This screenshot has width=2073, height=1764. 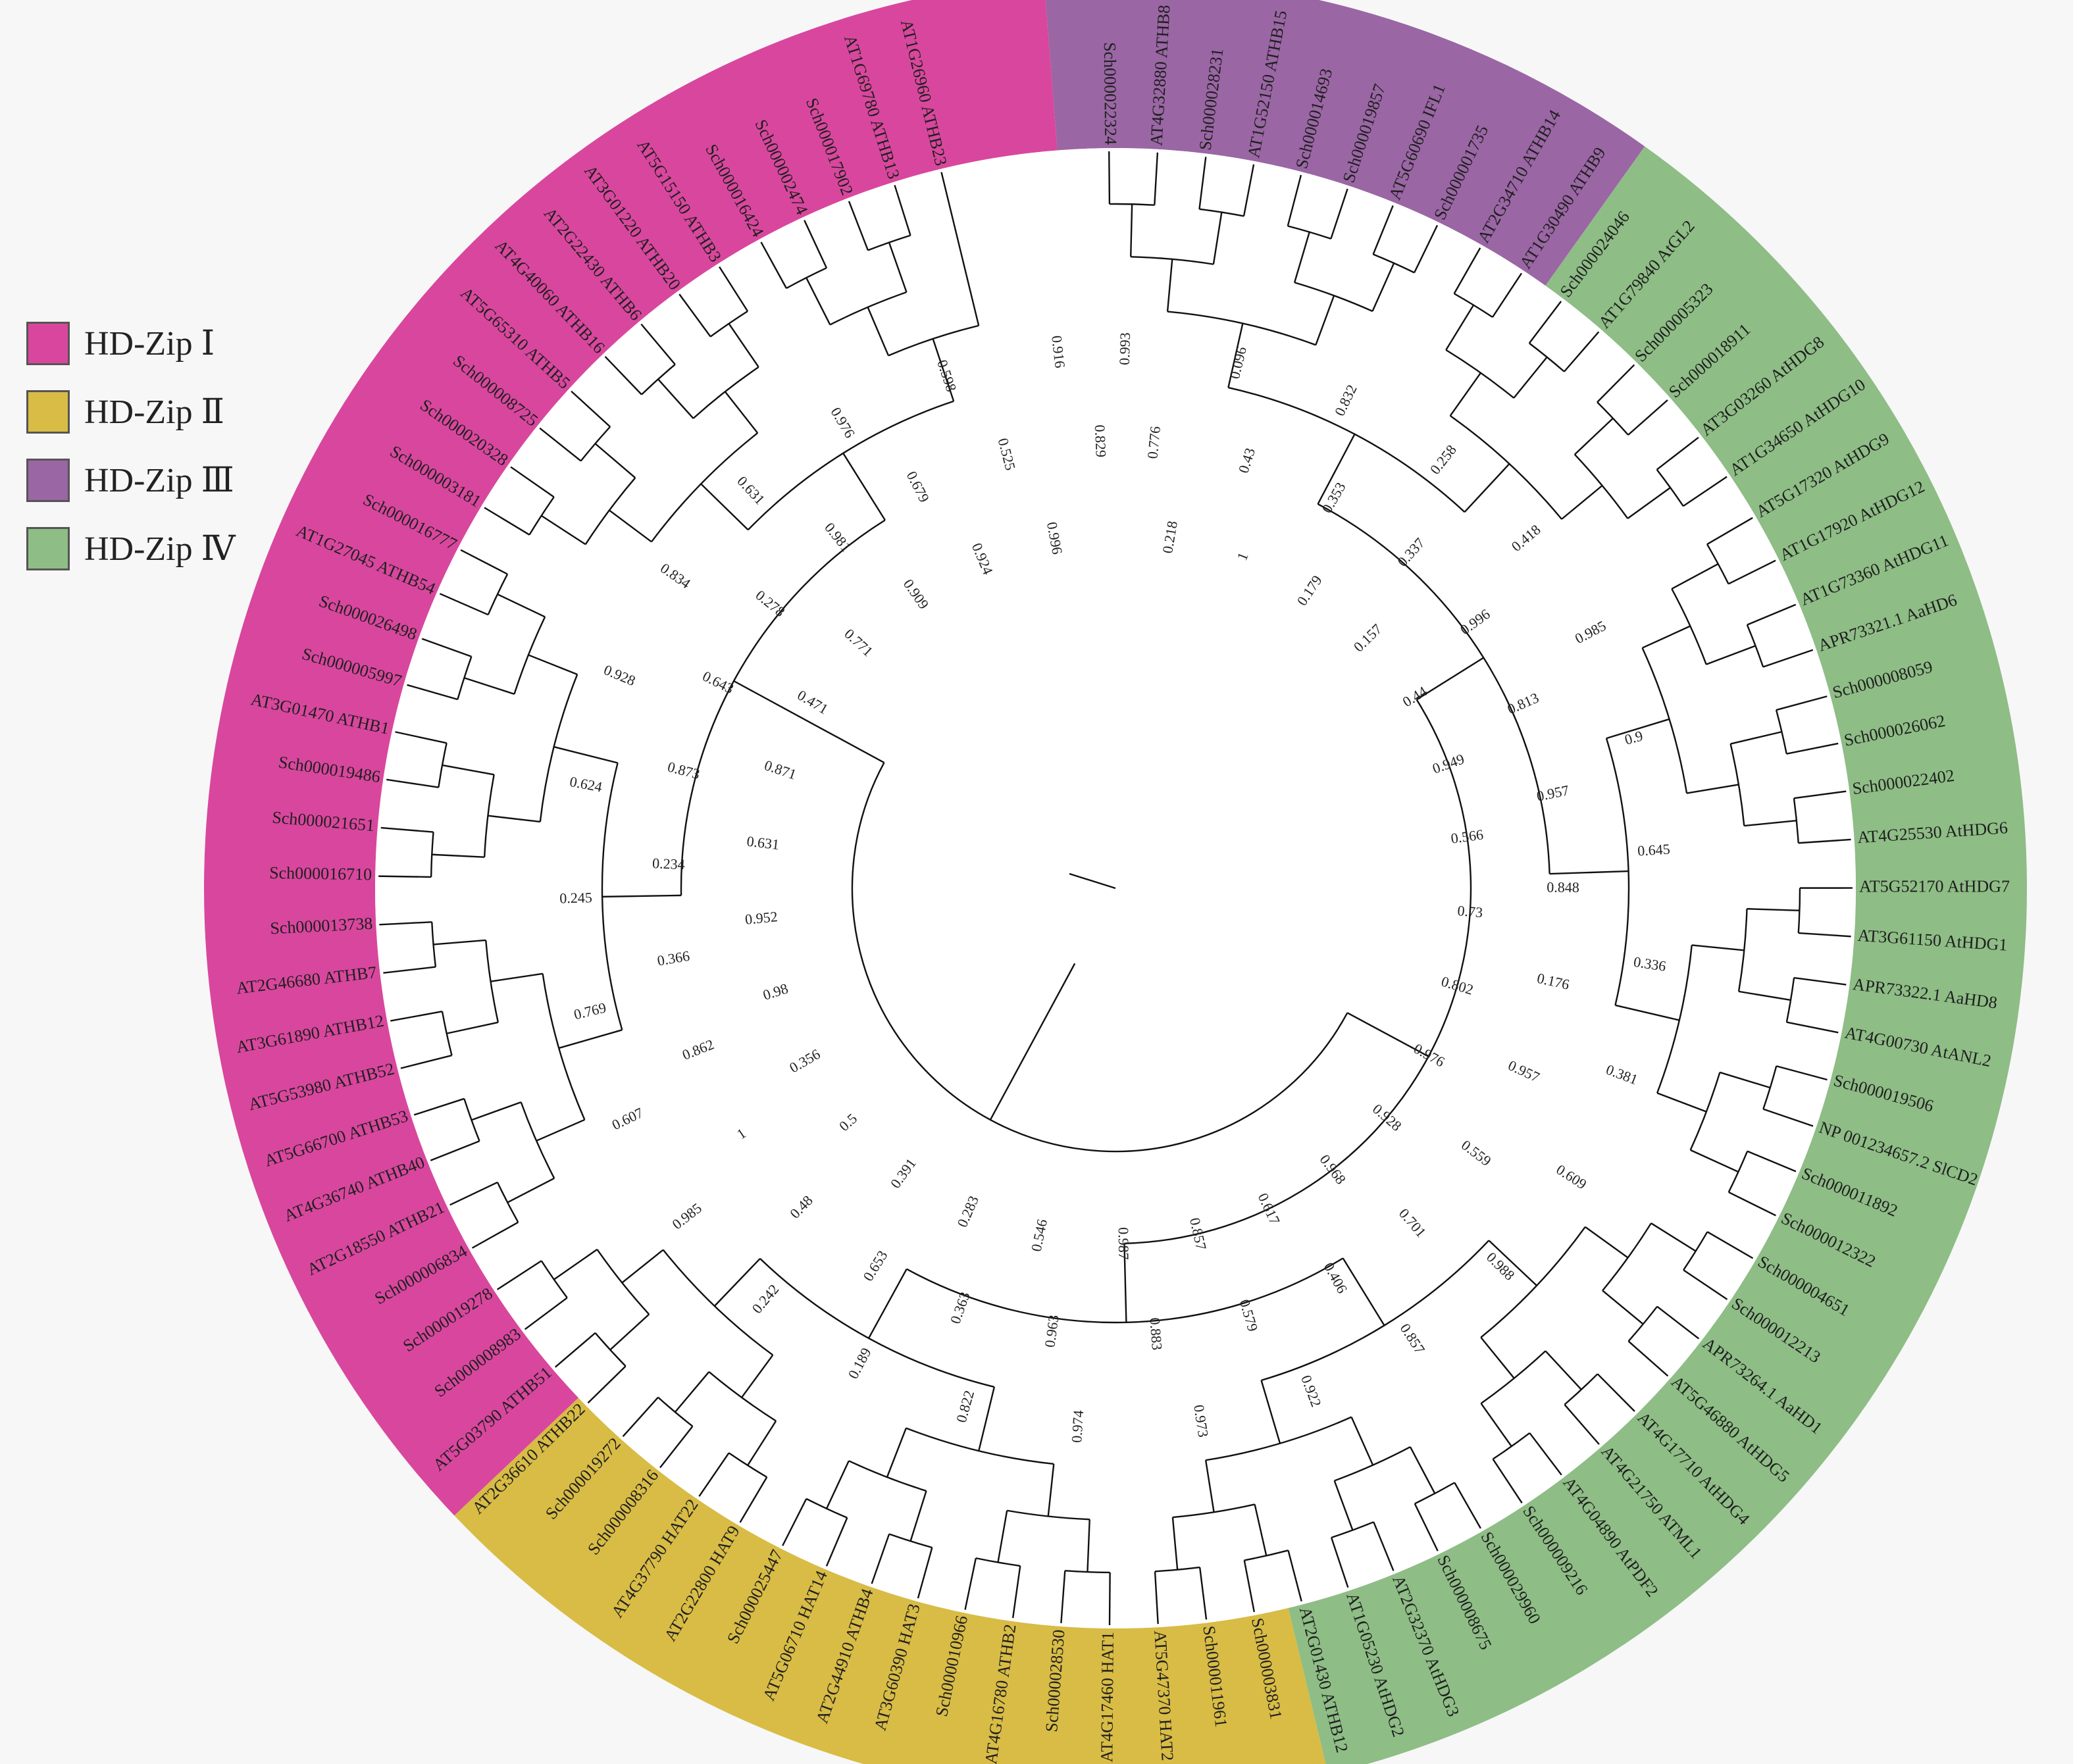 I want to click on bootstrap-value: 0.631, so click(x=763, y=843).